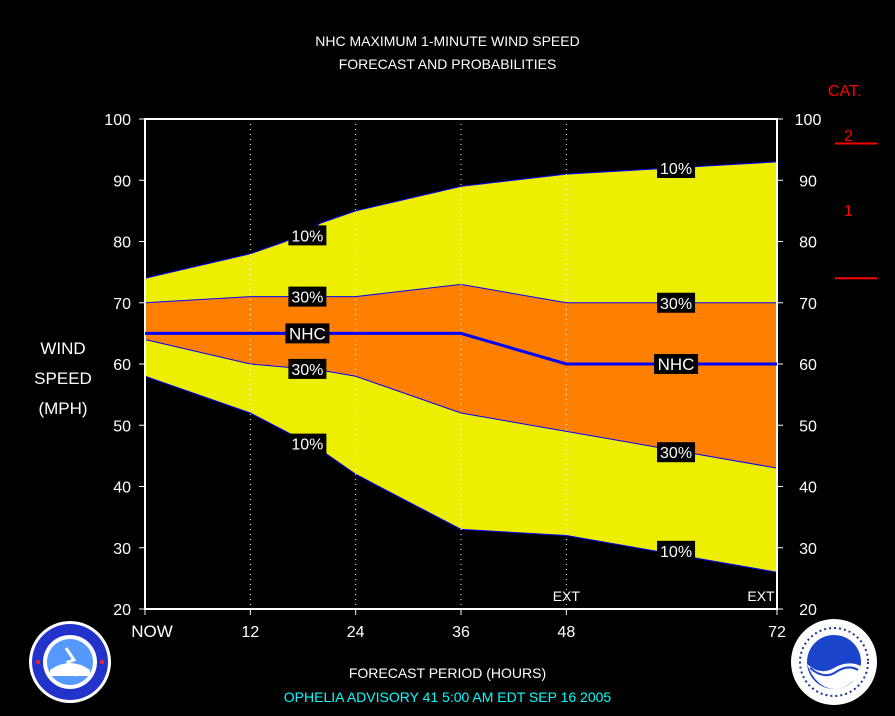 The width and height of the screenshot is (895, 716). I want to click on y-tick-label-right-50: 50, so click(808, 426).